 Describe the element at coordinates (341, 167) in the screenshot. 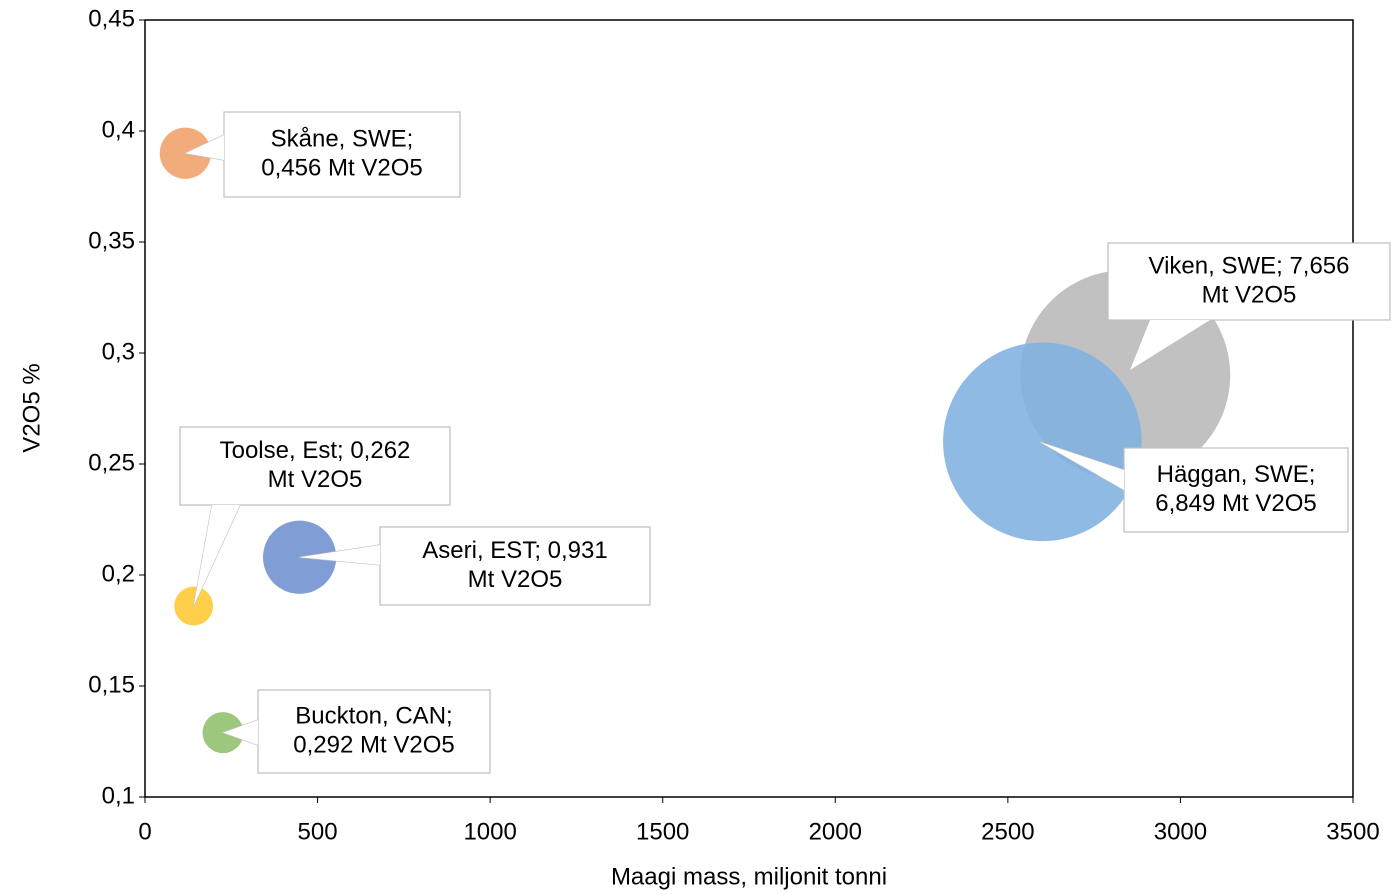

I see `data-label: 0,456 Mt V2O5` at that location.